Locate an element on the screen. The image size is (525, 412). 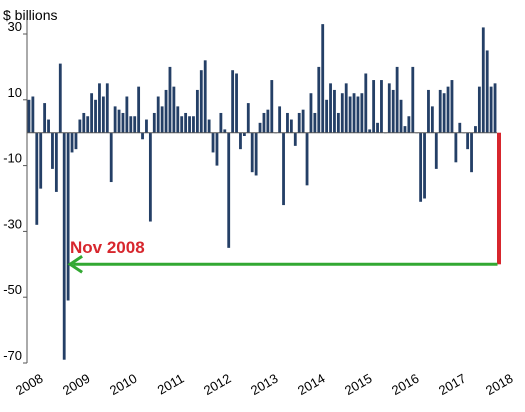
y-tick-label: -10 is located at coordinates (12, 158).